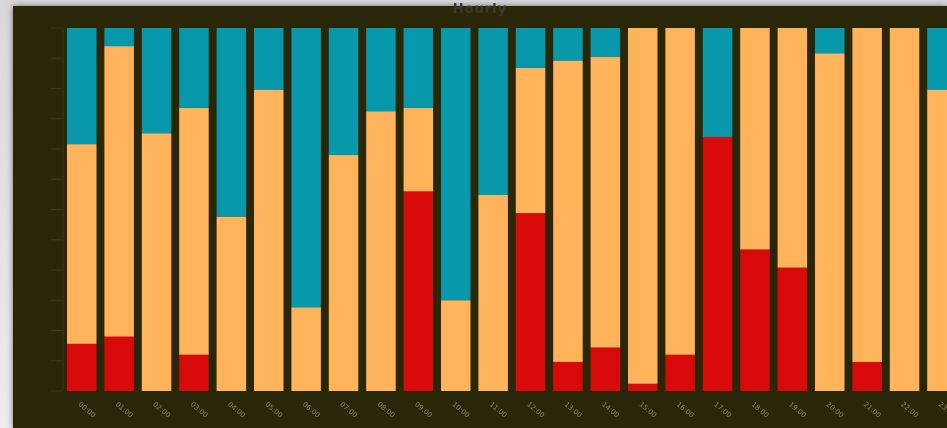 This screenshot has height=428, width=947. I want to click on x-tick-label: 23:00, so click(942, 409).